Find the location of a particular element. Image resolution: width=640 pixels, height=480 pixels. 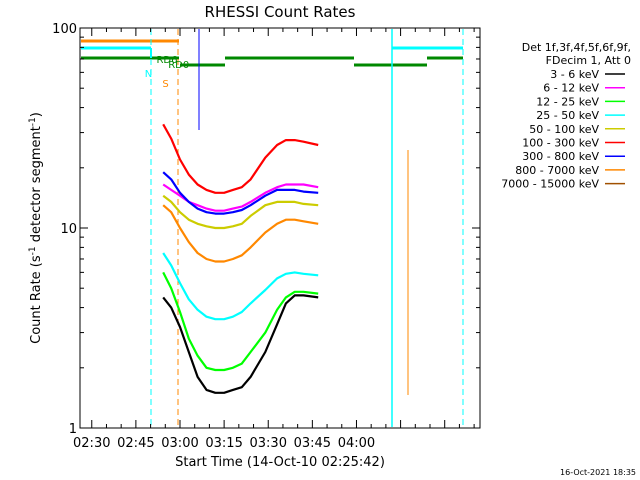

legend-header: FDecim 1, Att 0 is located at coordinates (588, 60).